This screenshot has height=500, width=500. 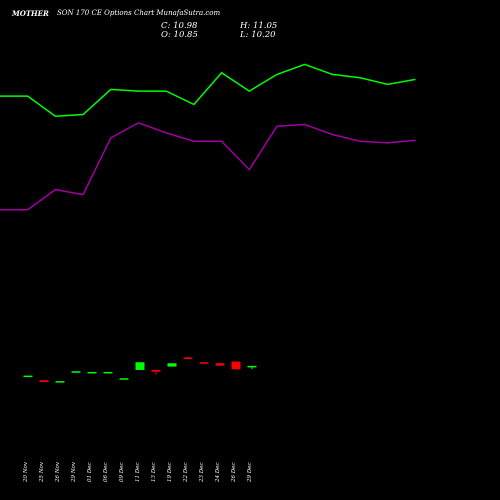 I want to click on x-tick-label: 06 Dec, so click(x=106, y=473).